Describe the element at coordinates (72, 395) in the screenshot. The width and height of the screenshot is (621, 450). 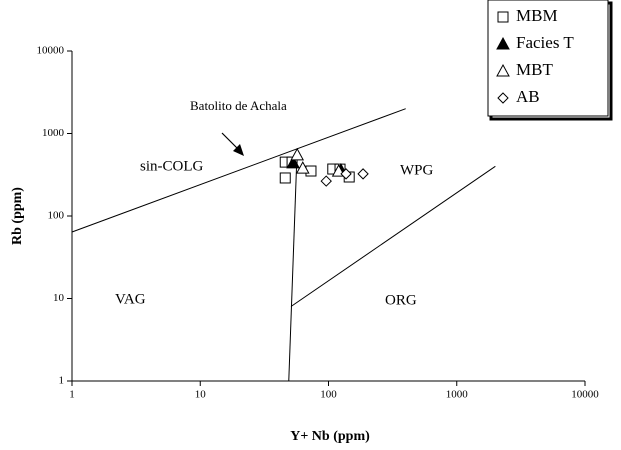
I see `x-tick-label: 1` at that location.